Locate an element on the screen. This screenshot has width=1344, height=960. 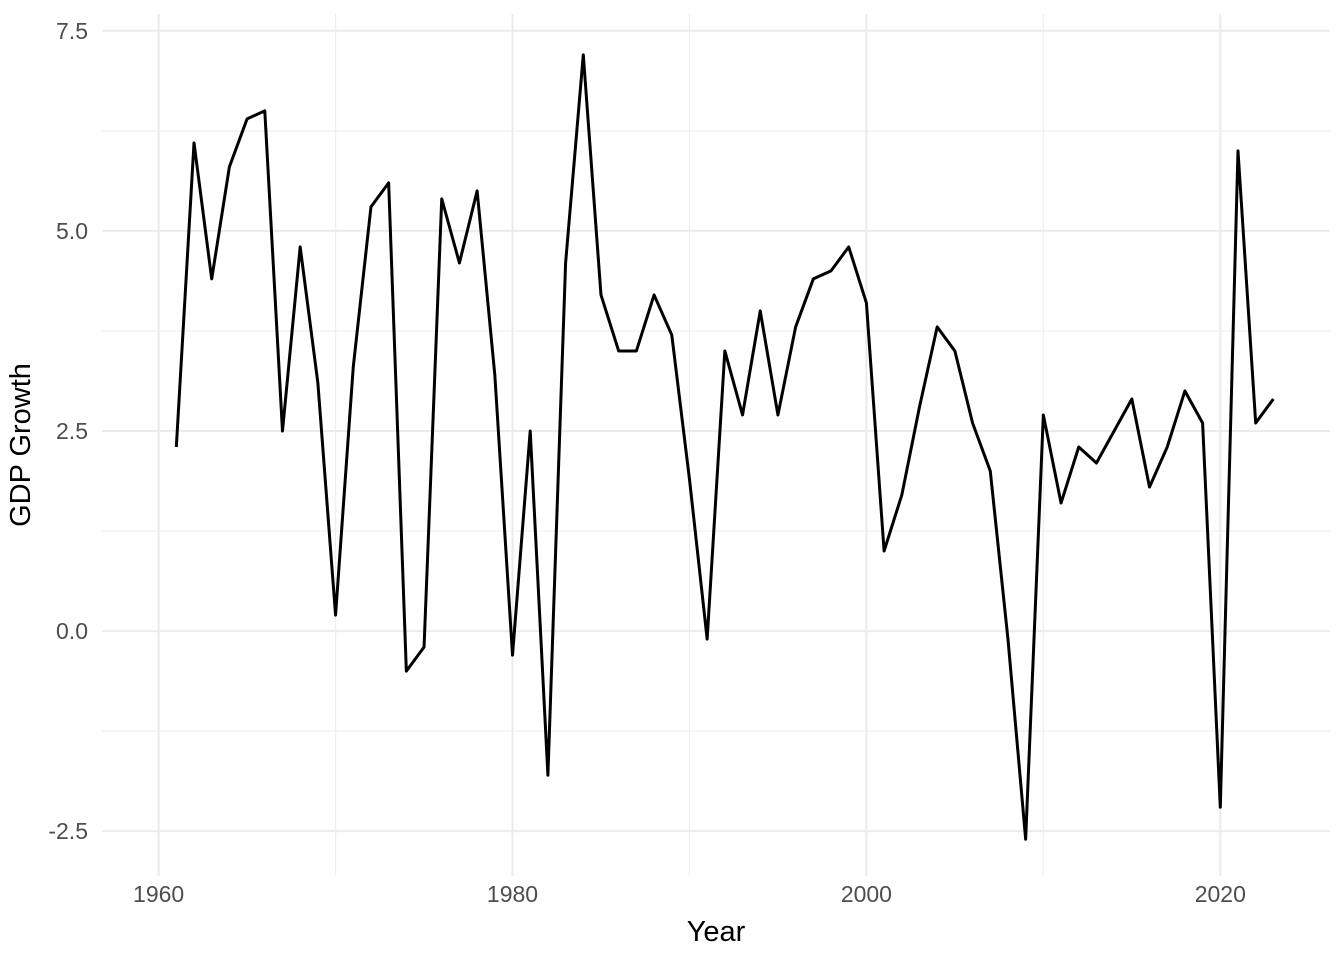
x-axis-title: Year is located at coordinates (716, 932).